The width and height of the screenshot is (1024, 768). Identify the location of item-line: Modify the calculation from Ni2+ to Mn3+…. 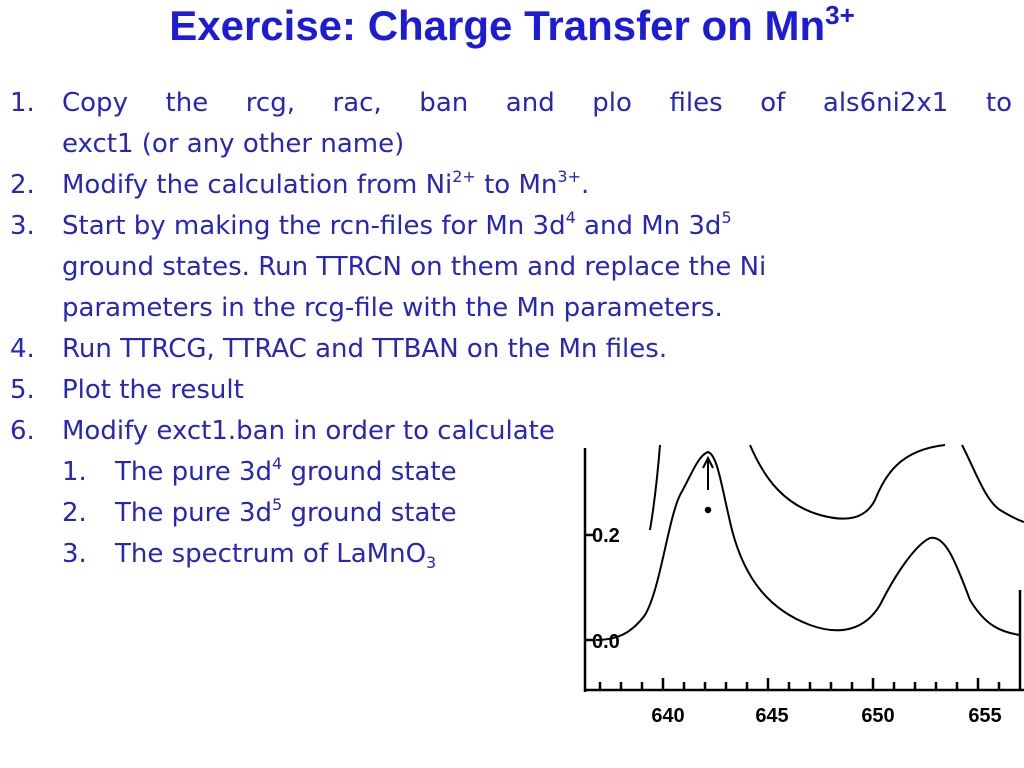
(537, 185).